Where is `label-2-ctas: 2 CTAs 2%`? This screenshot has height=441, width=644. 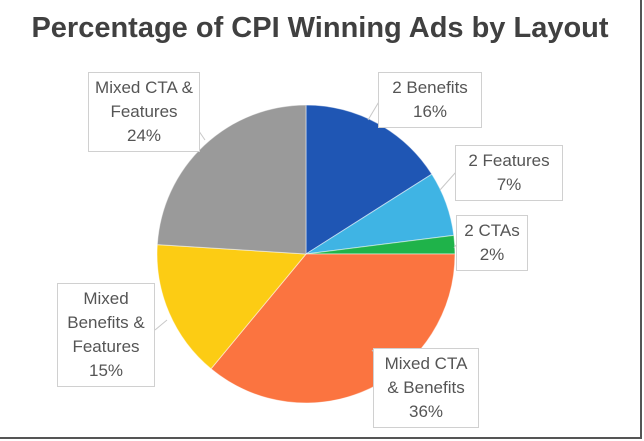 label-2-ctas: 2 CTAs 2% is located at coordinates (492, 243).